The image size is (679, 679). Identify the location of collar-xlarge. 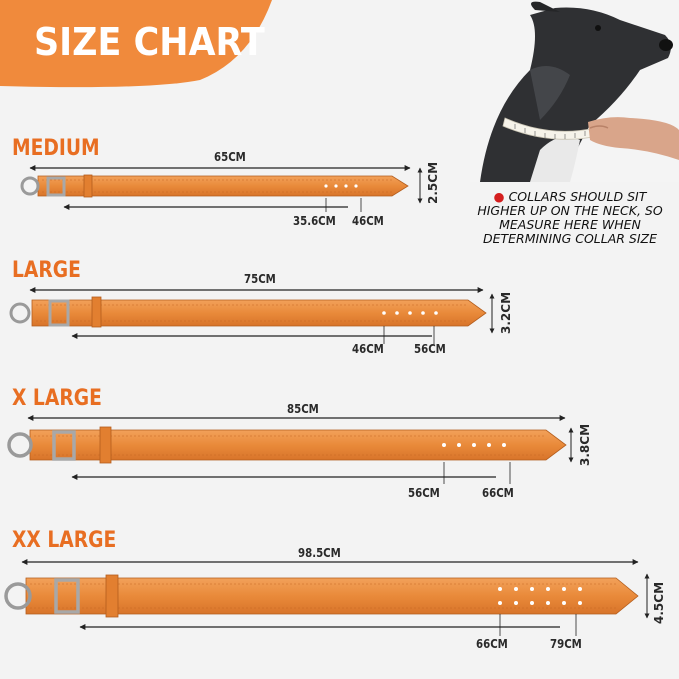
(290, 449).